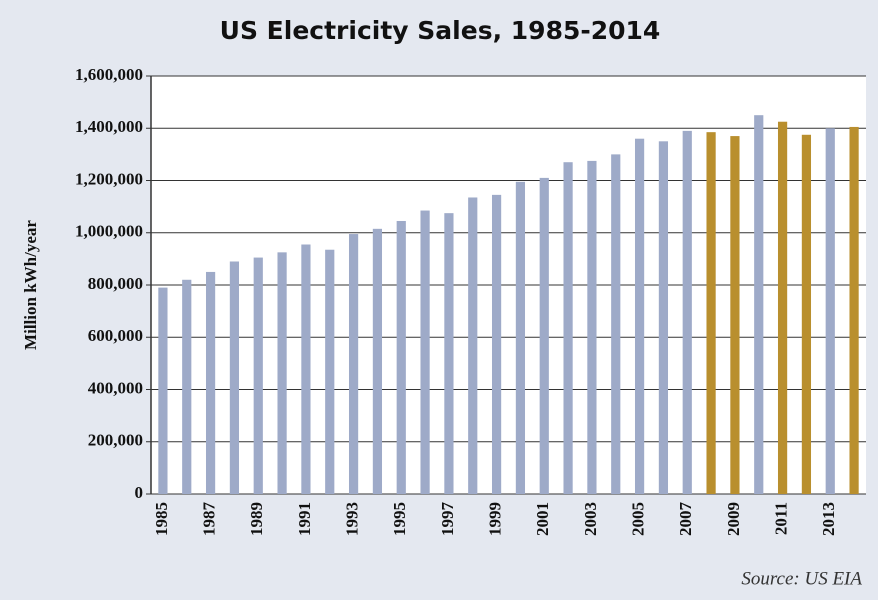 The image size is (878, 600). I want to click on x-tick-label: 1987, so click(208, 519).